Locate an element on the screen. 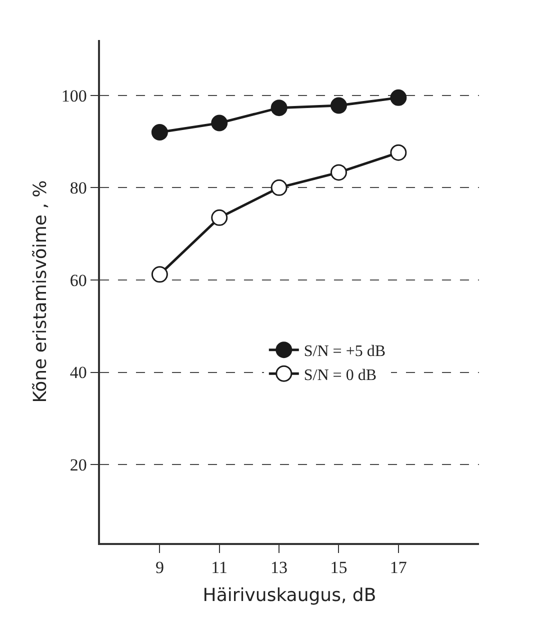 The height and width of the screenshot is (628, 549). x-tick-label: 9 is located at coordinates (159, 568).